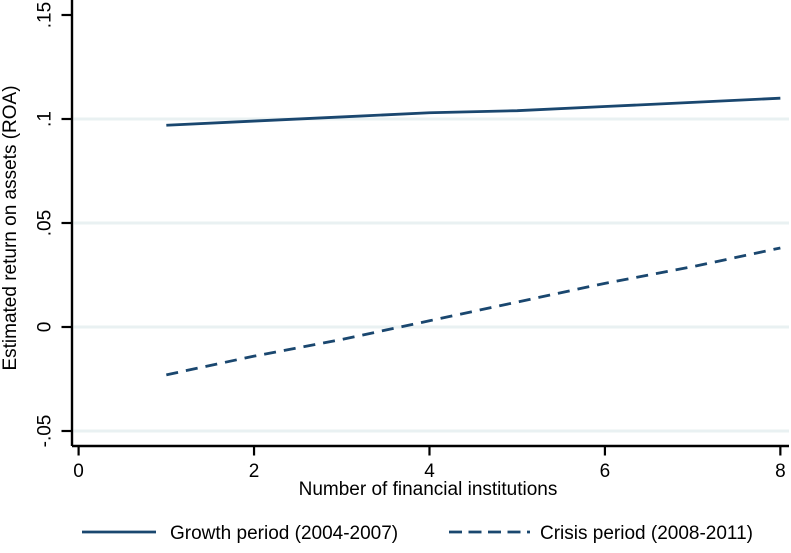 This screenshot has width=791, height=553. I want to click on x-tick-label: 2, so click(254, 471).